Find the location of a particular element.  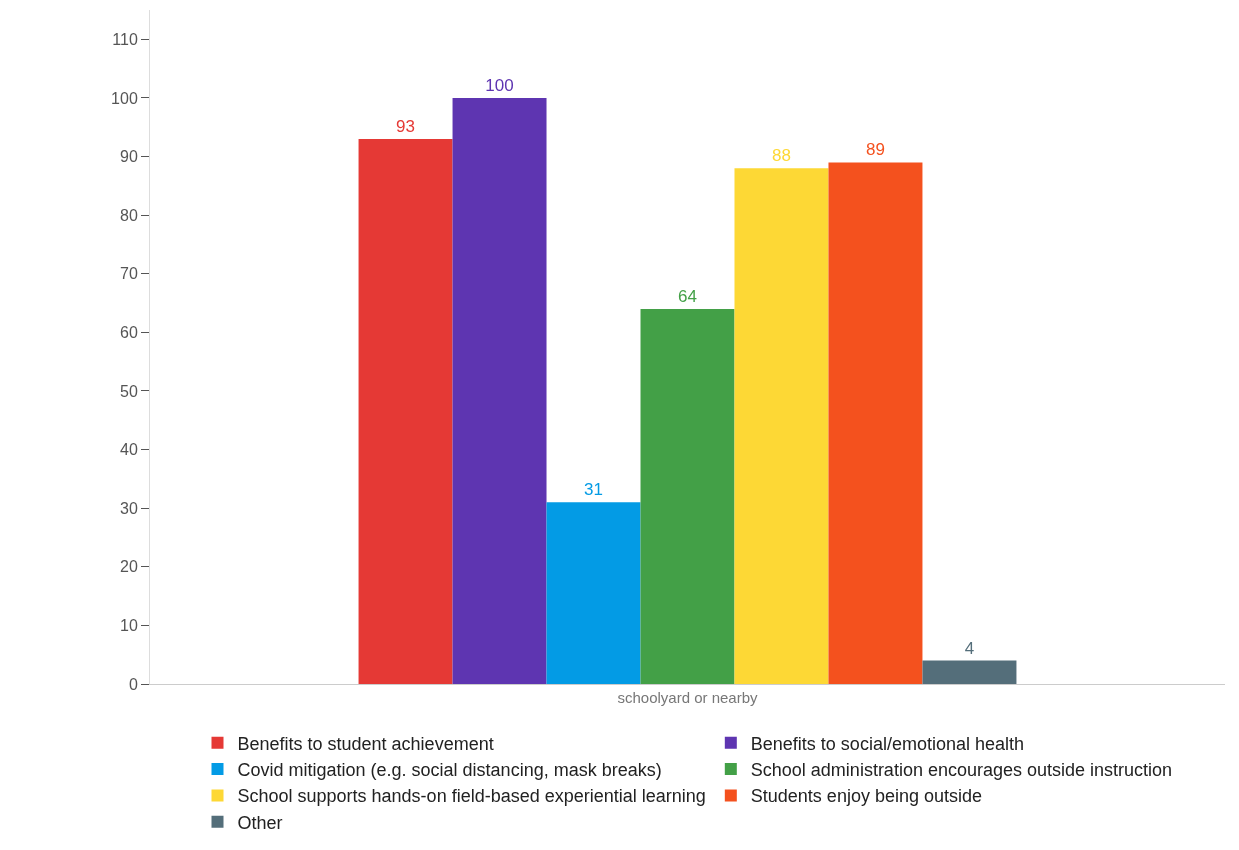

data-label: 93 is located at coordinates (406, 126).